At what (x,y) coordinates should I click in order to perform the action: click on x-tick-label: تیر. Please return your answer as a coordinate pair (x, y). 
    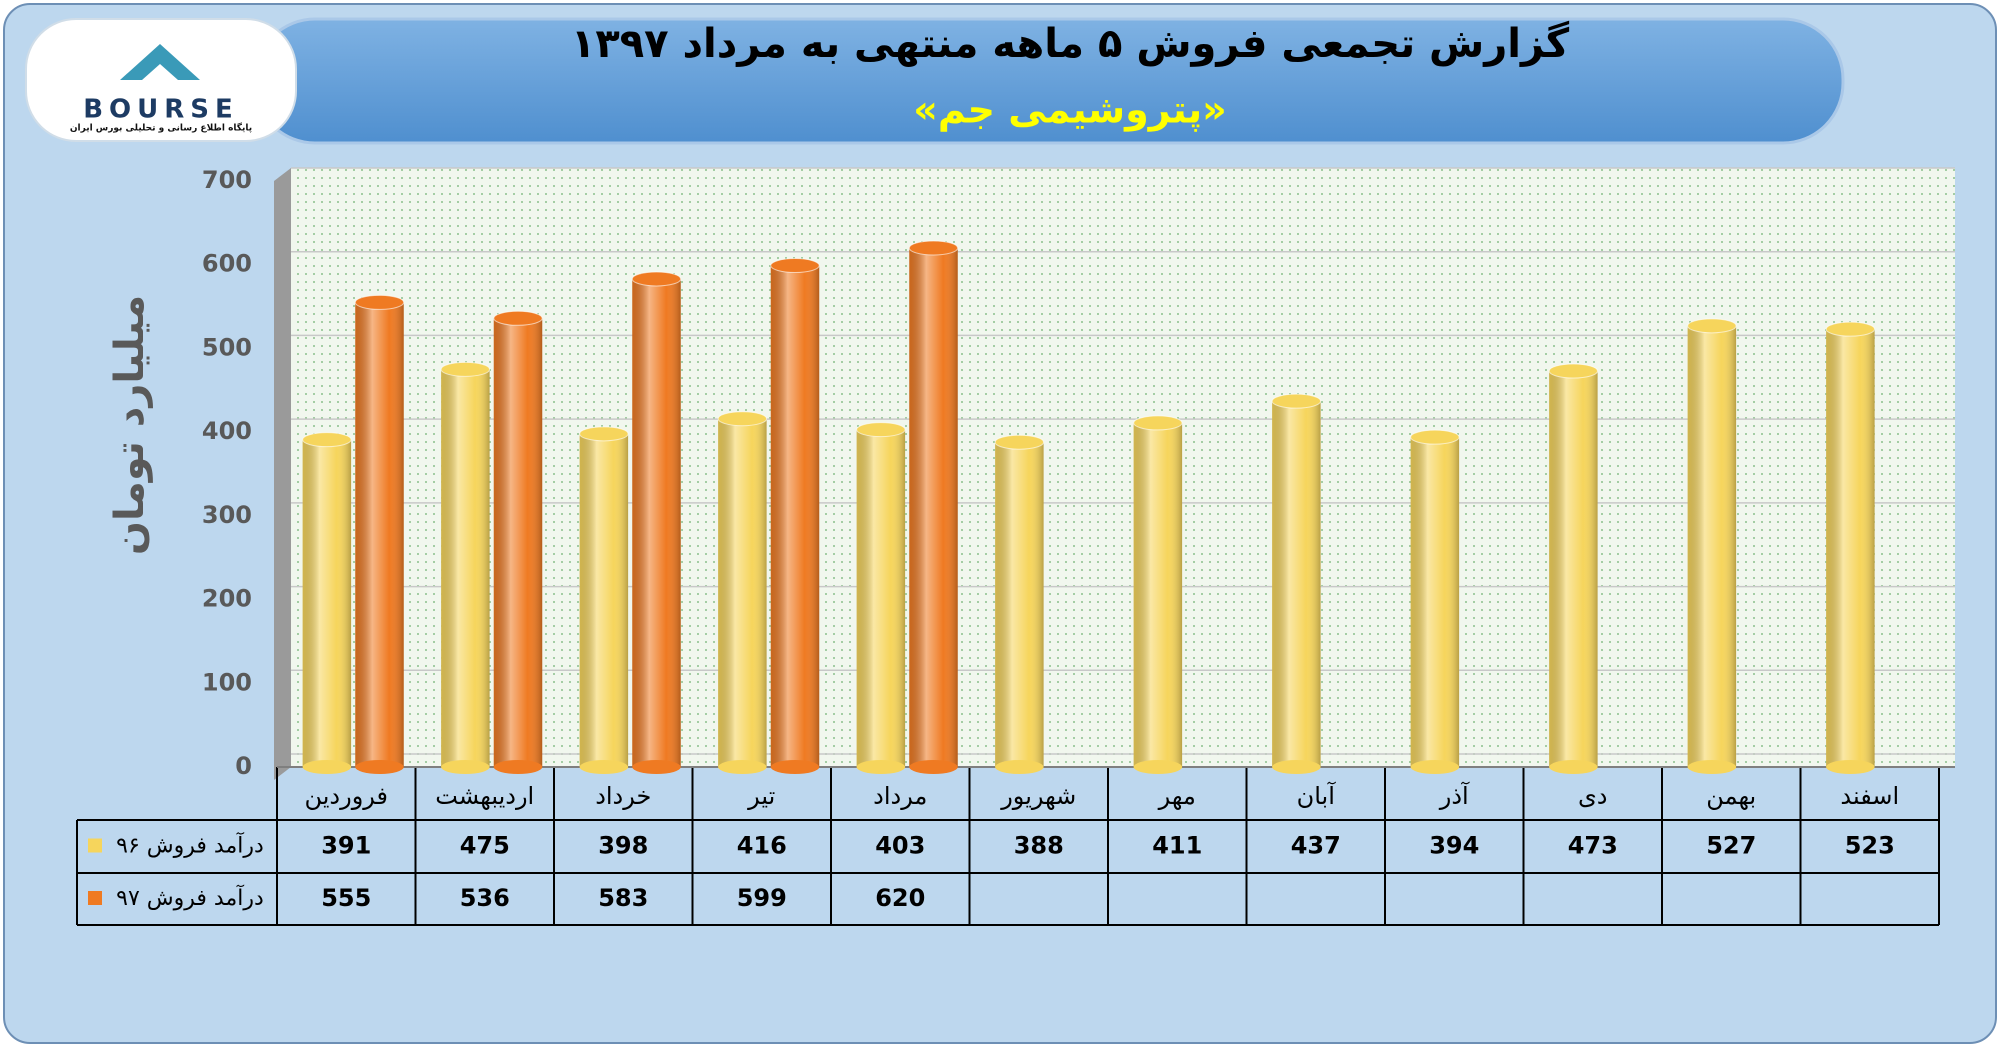
    Looking at the image, I should click on (761, 796).